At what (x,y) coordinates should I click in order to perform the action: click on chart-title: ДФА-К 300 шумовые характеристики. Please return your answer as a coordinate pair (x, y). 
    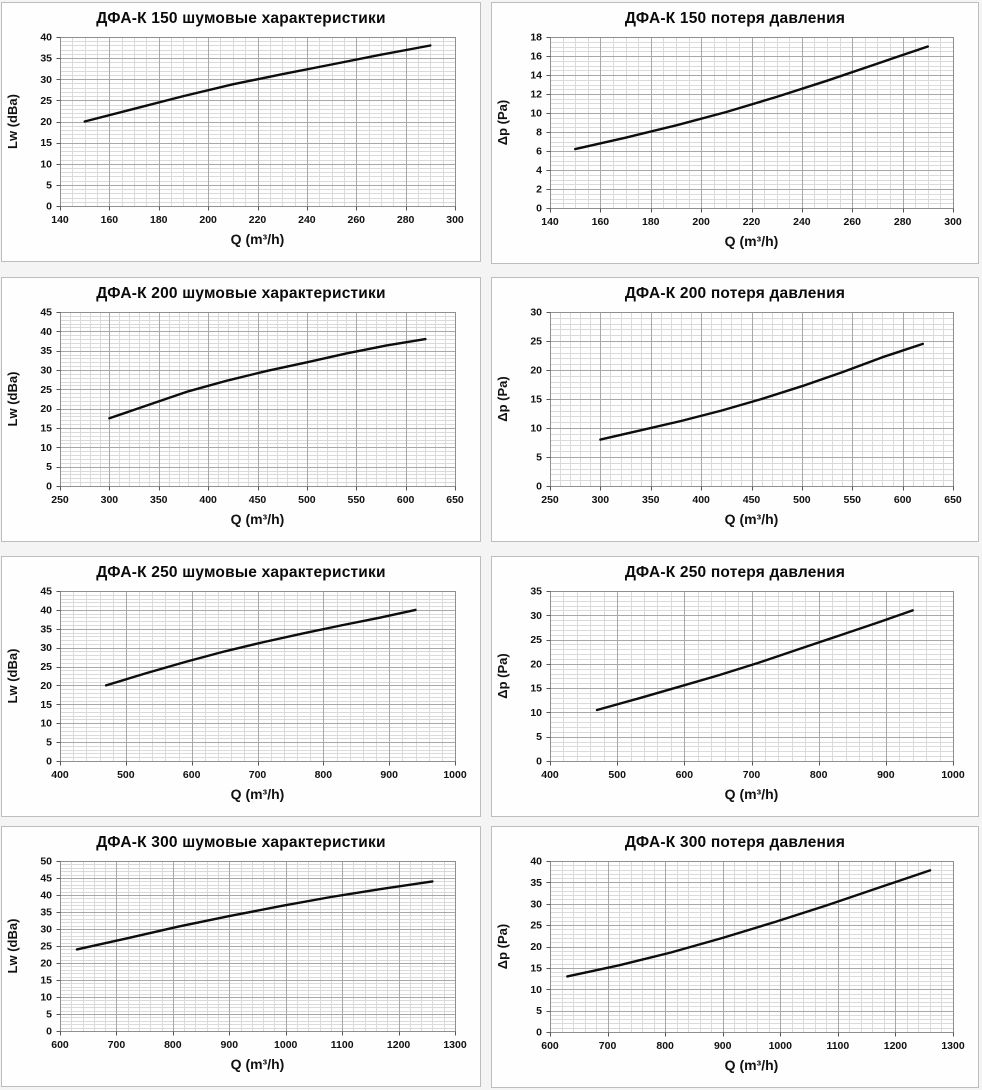
    Looking at the image, I should click on (241, 842).